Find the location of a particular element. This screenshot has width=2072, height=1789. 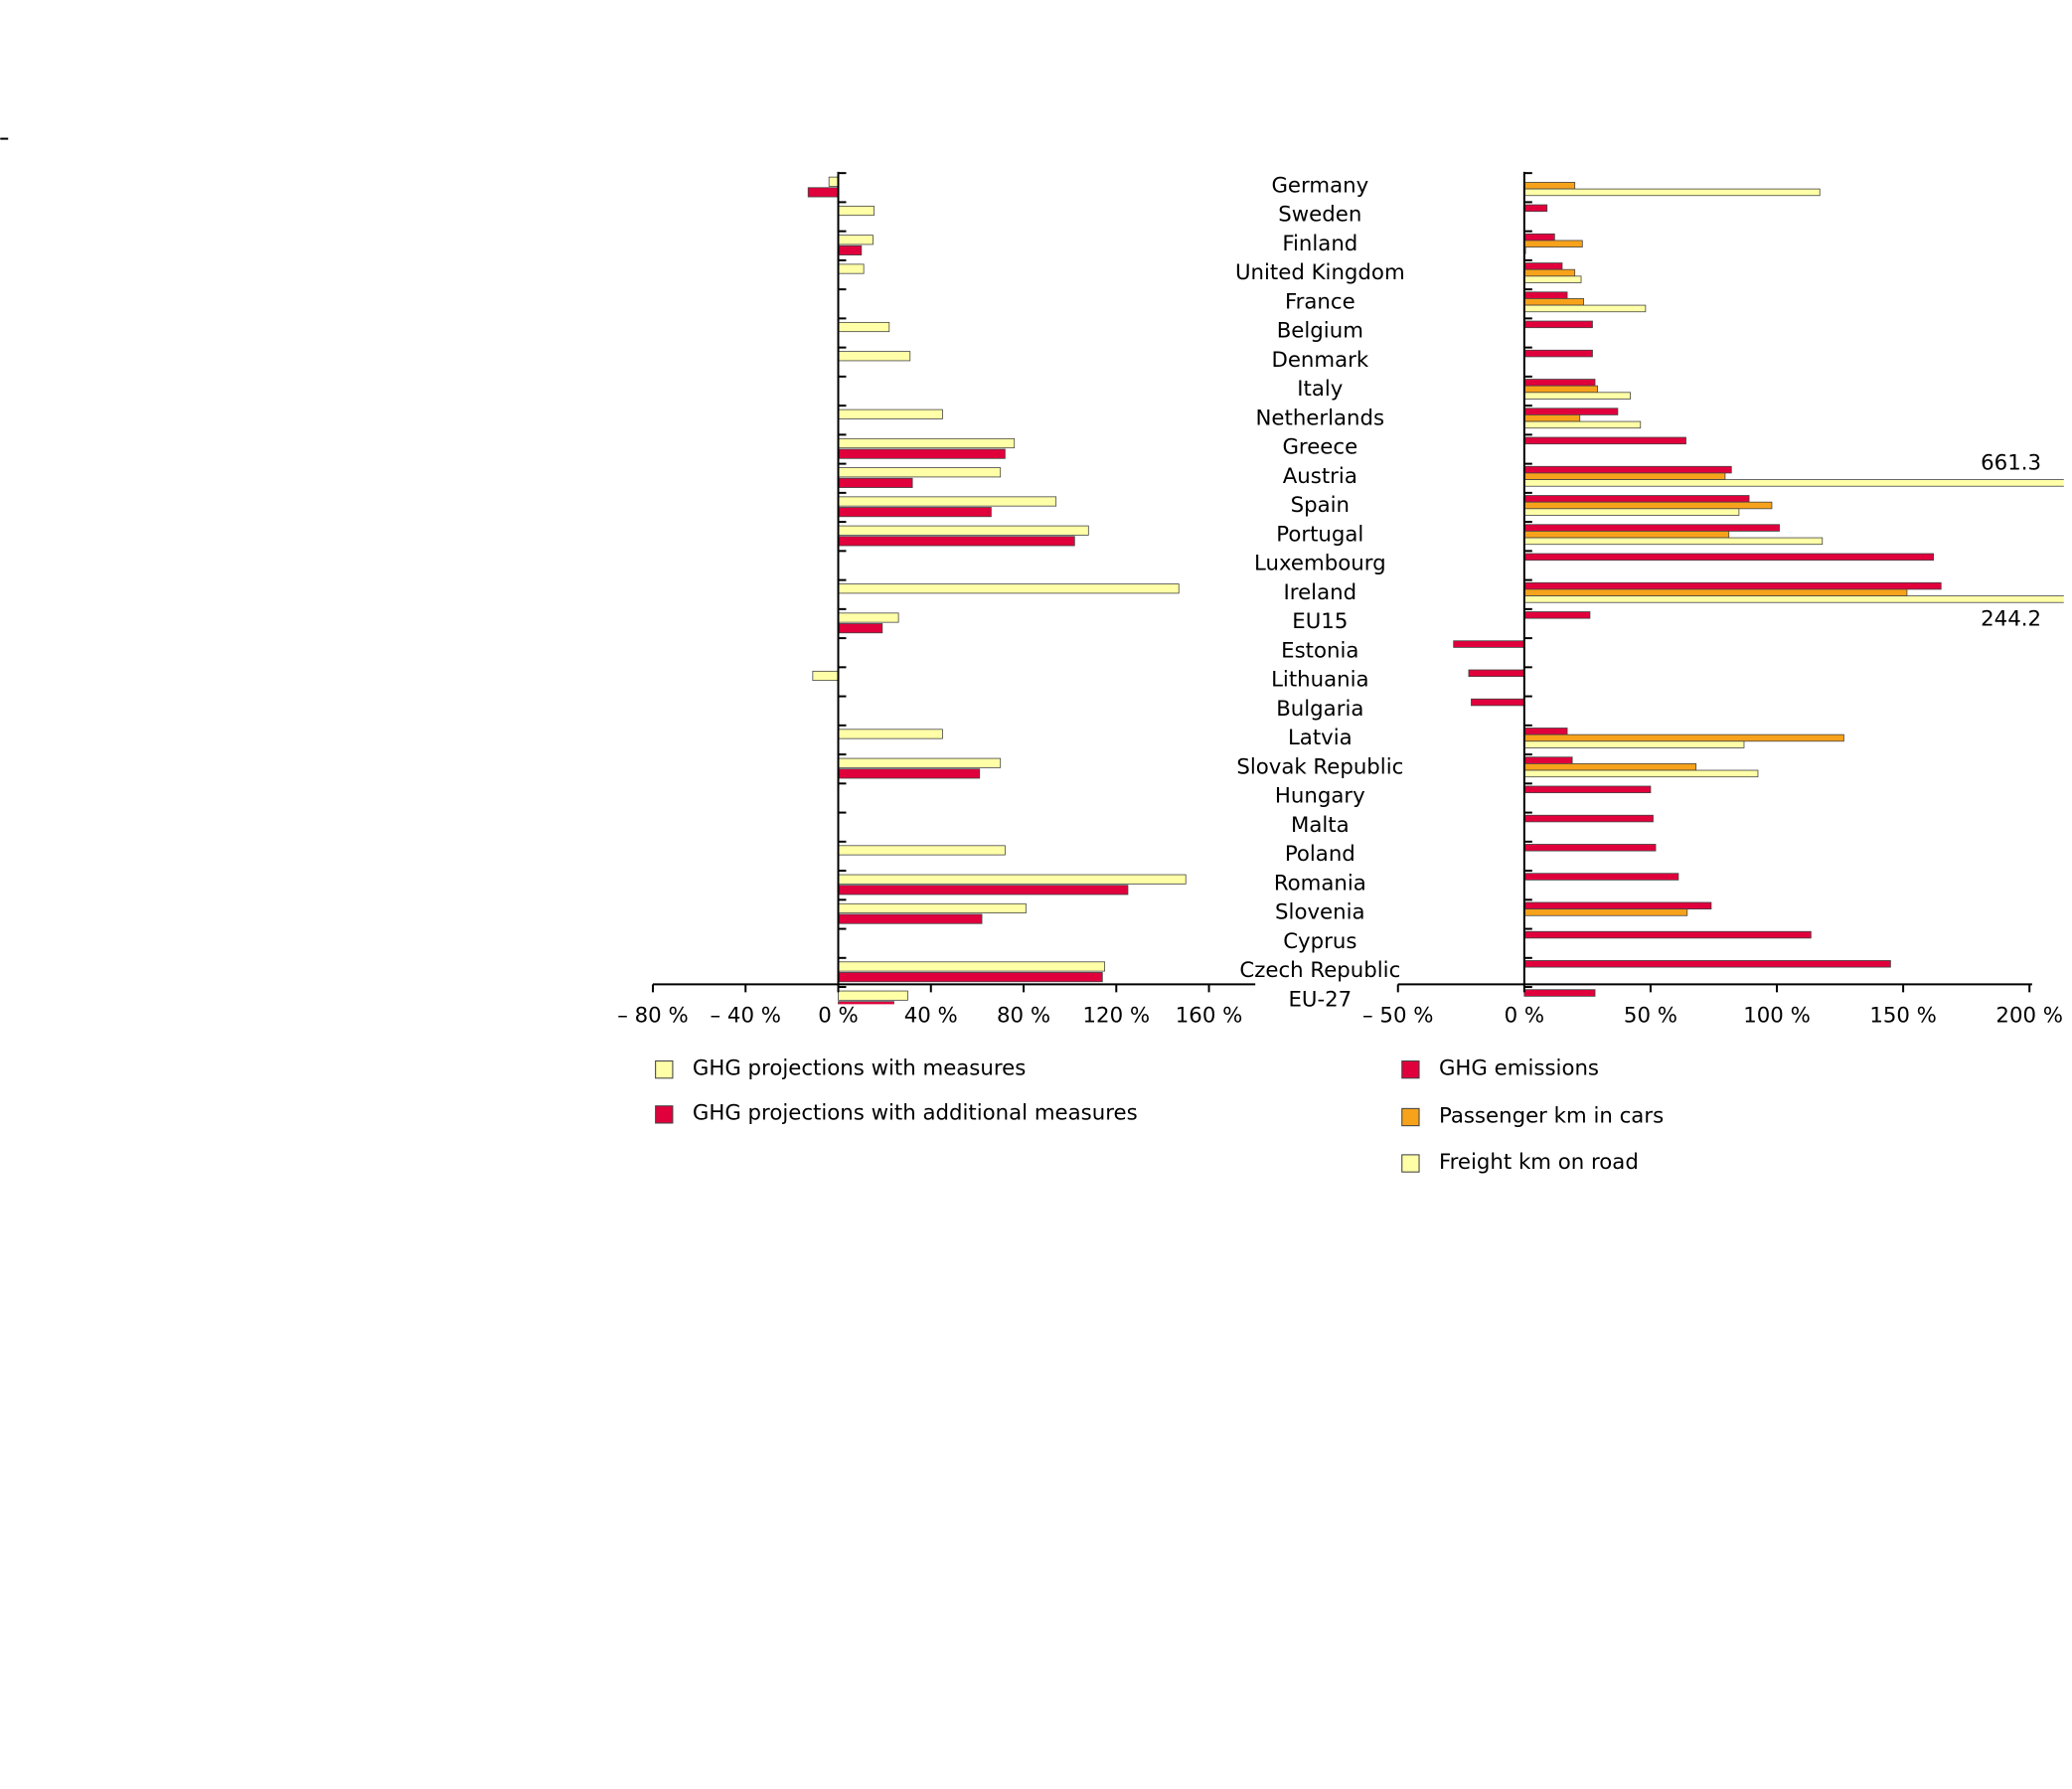

x-tick-label: – 80 % is located at coordinates (652, 1016).